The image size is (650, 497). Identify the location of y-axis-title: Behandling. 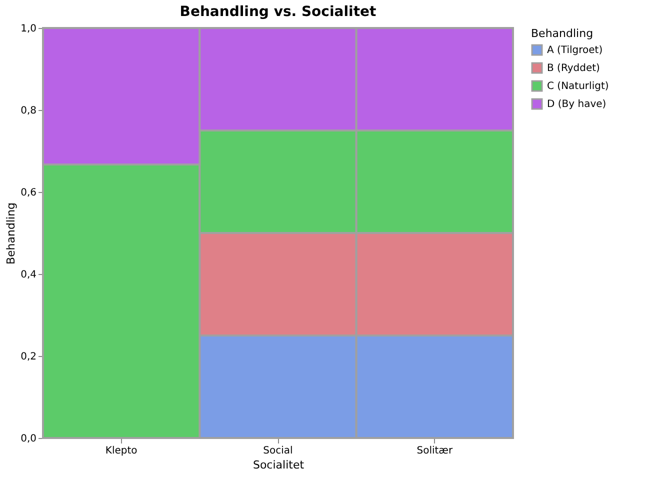
(11, 233).